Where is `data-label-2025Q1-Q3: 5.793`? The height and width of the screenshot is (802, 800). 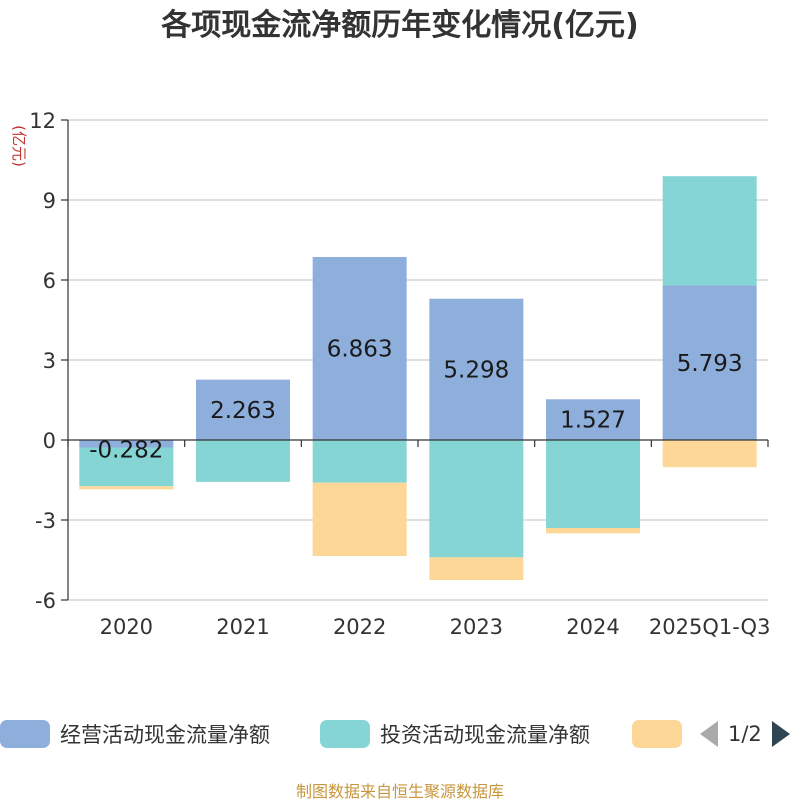
data-label-2025Q1-Q3: 5.793 is located at coordinates (710, 364).